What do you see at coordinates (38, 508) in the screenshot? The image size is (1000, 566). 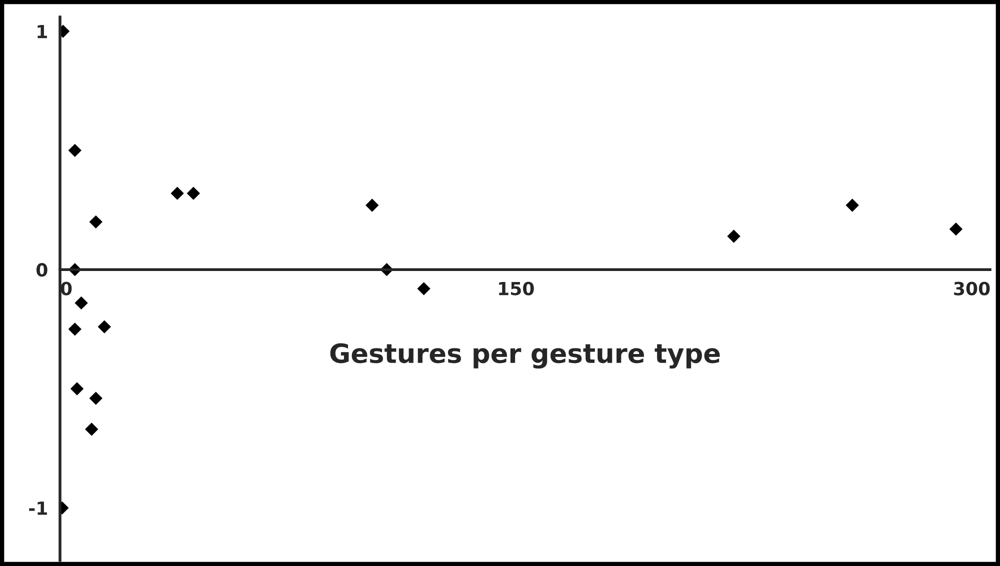 I see `y-tick-label: -1` at bounding box center [38, 508].